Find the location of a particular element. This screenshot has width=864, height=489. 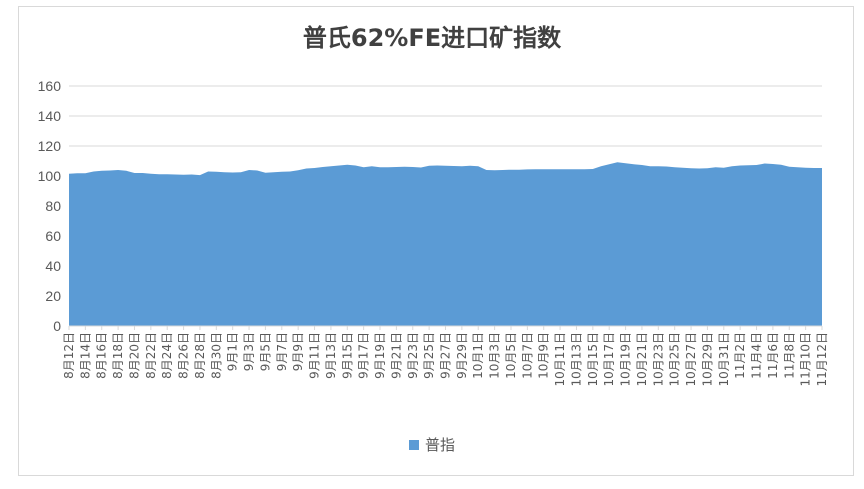

x-tick-label: 8月24日 is located at coordinates (167, 355).